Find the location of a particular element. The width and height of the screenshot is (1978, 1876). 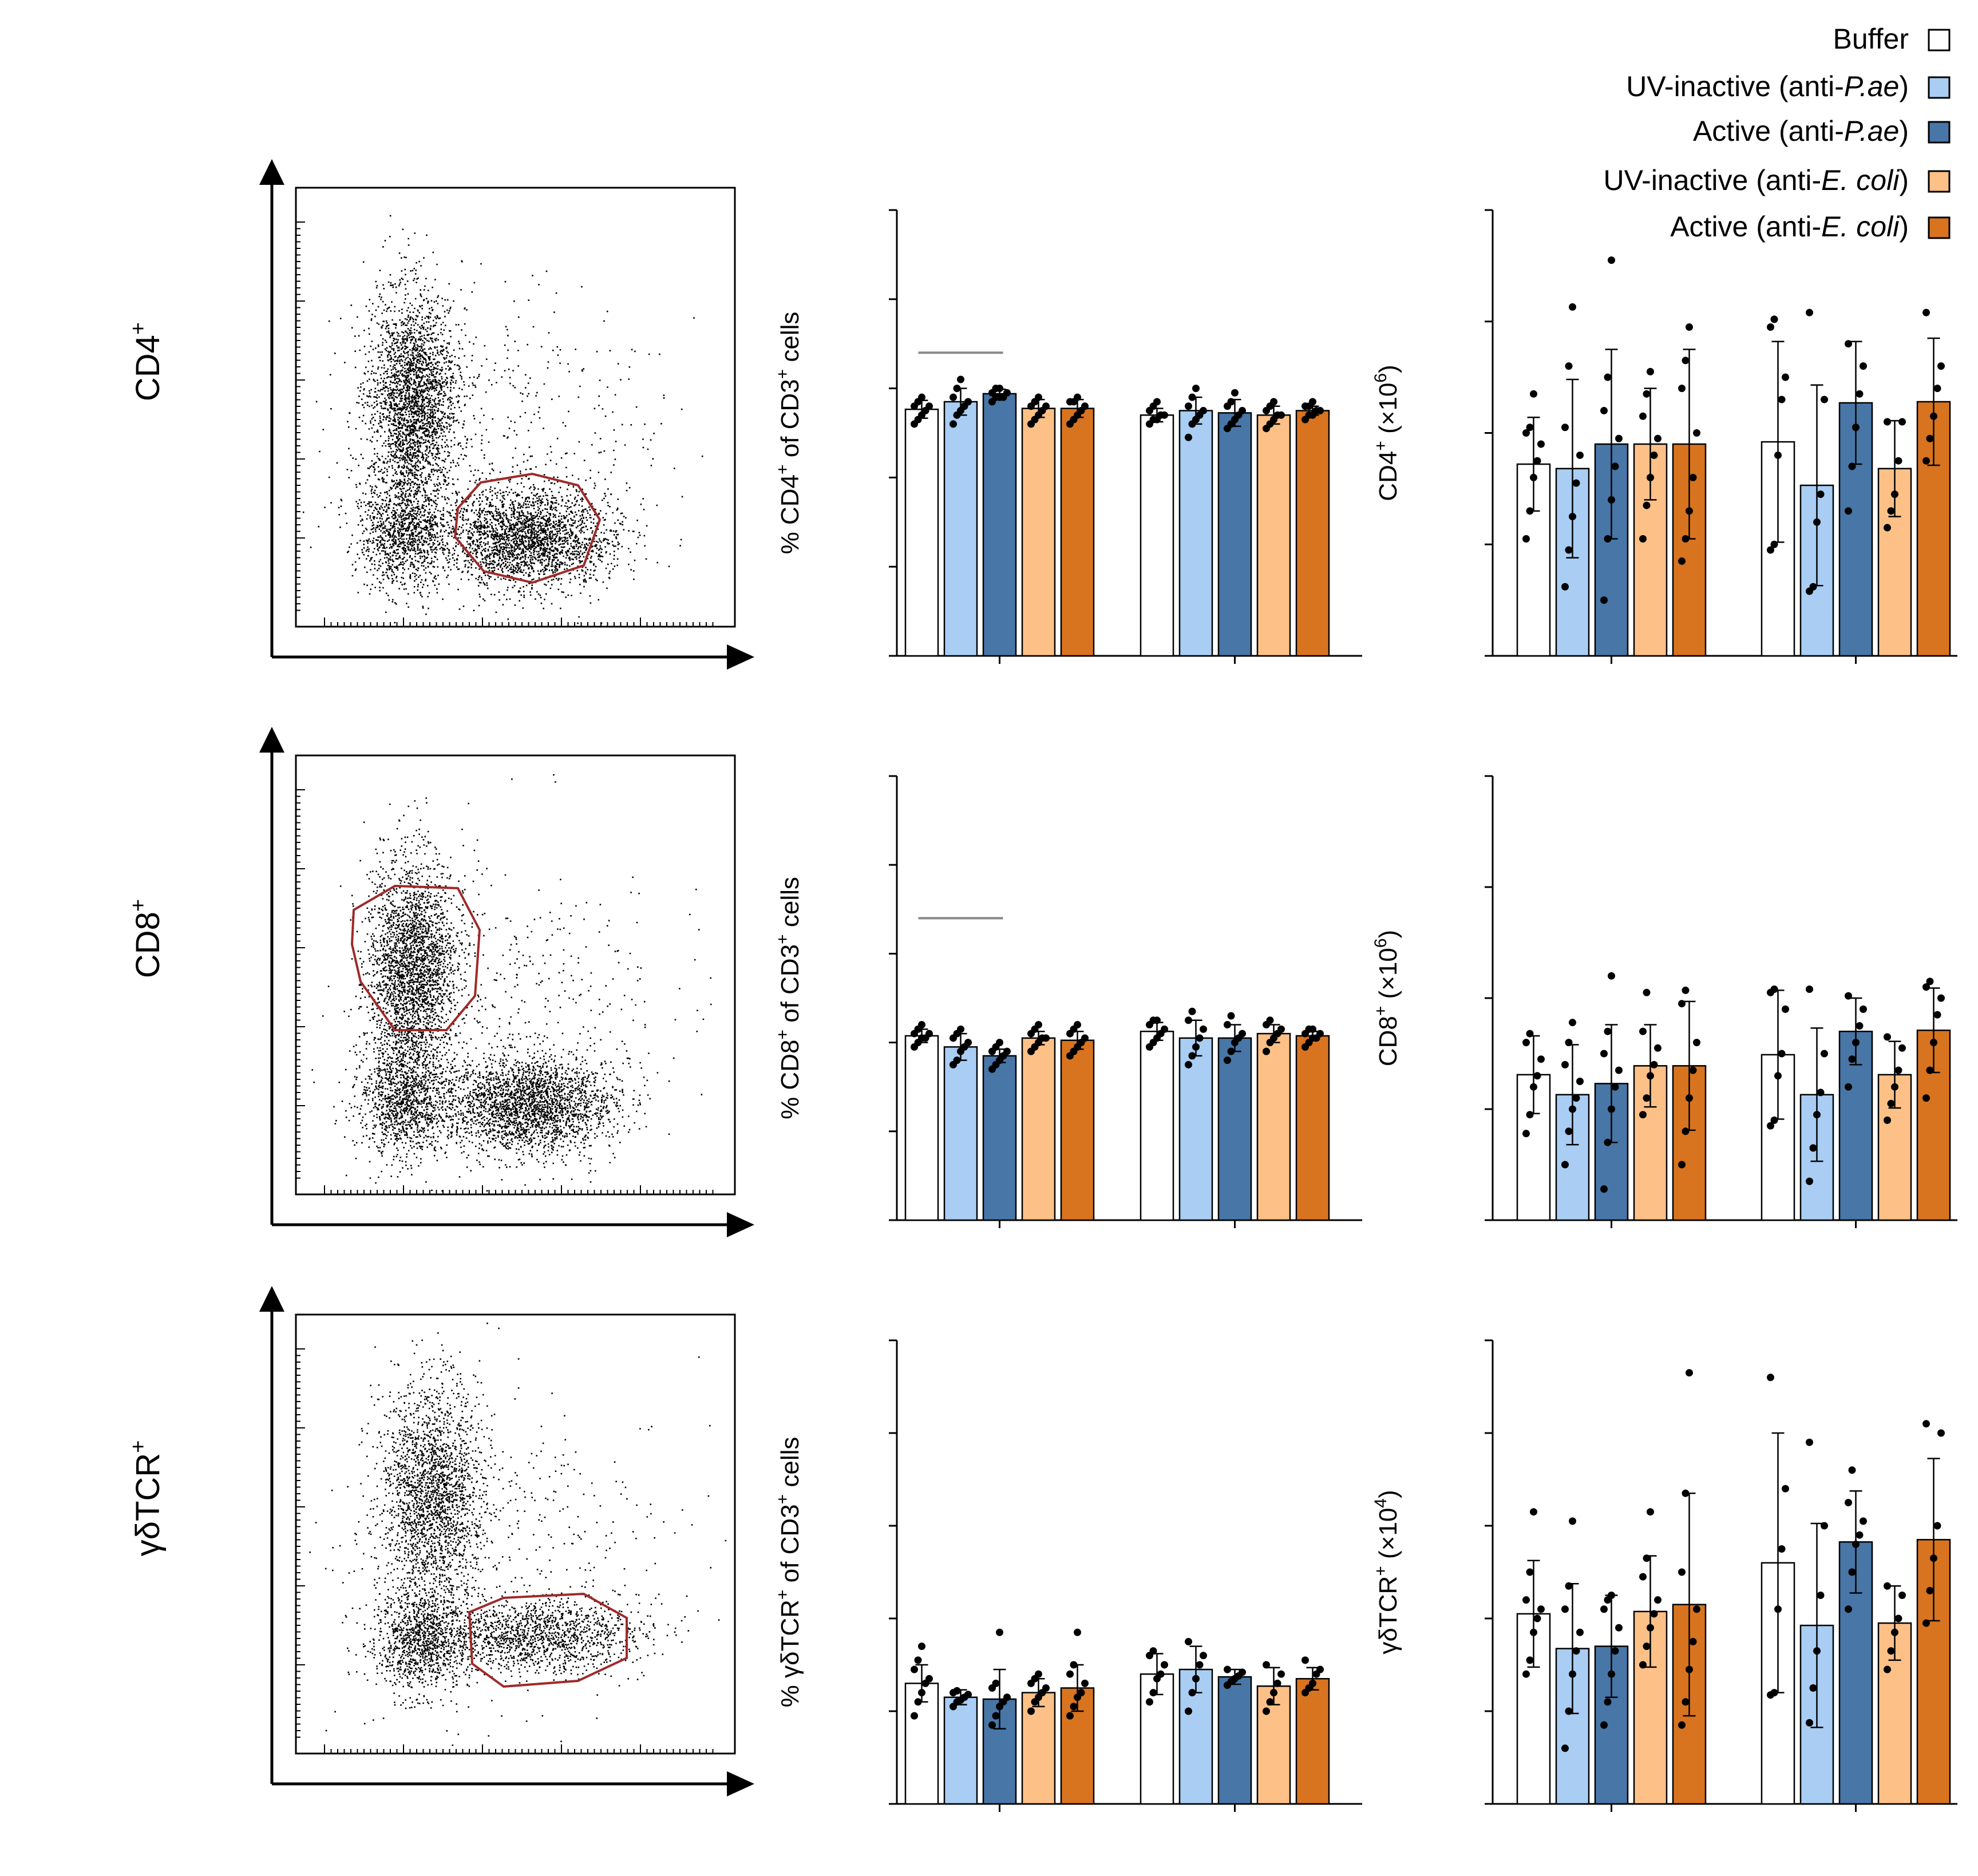

bar-group-active_ecoli is located at coordinates (1933, 1612).